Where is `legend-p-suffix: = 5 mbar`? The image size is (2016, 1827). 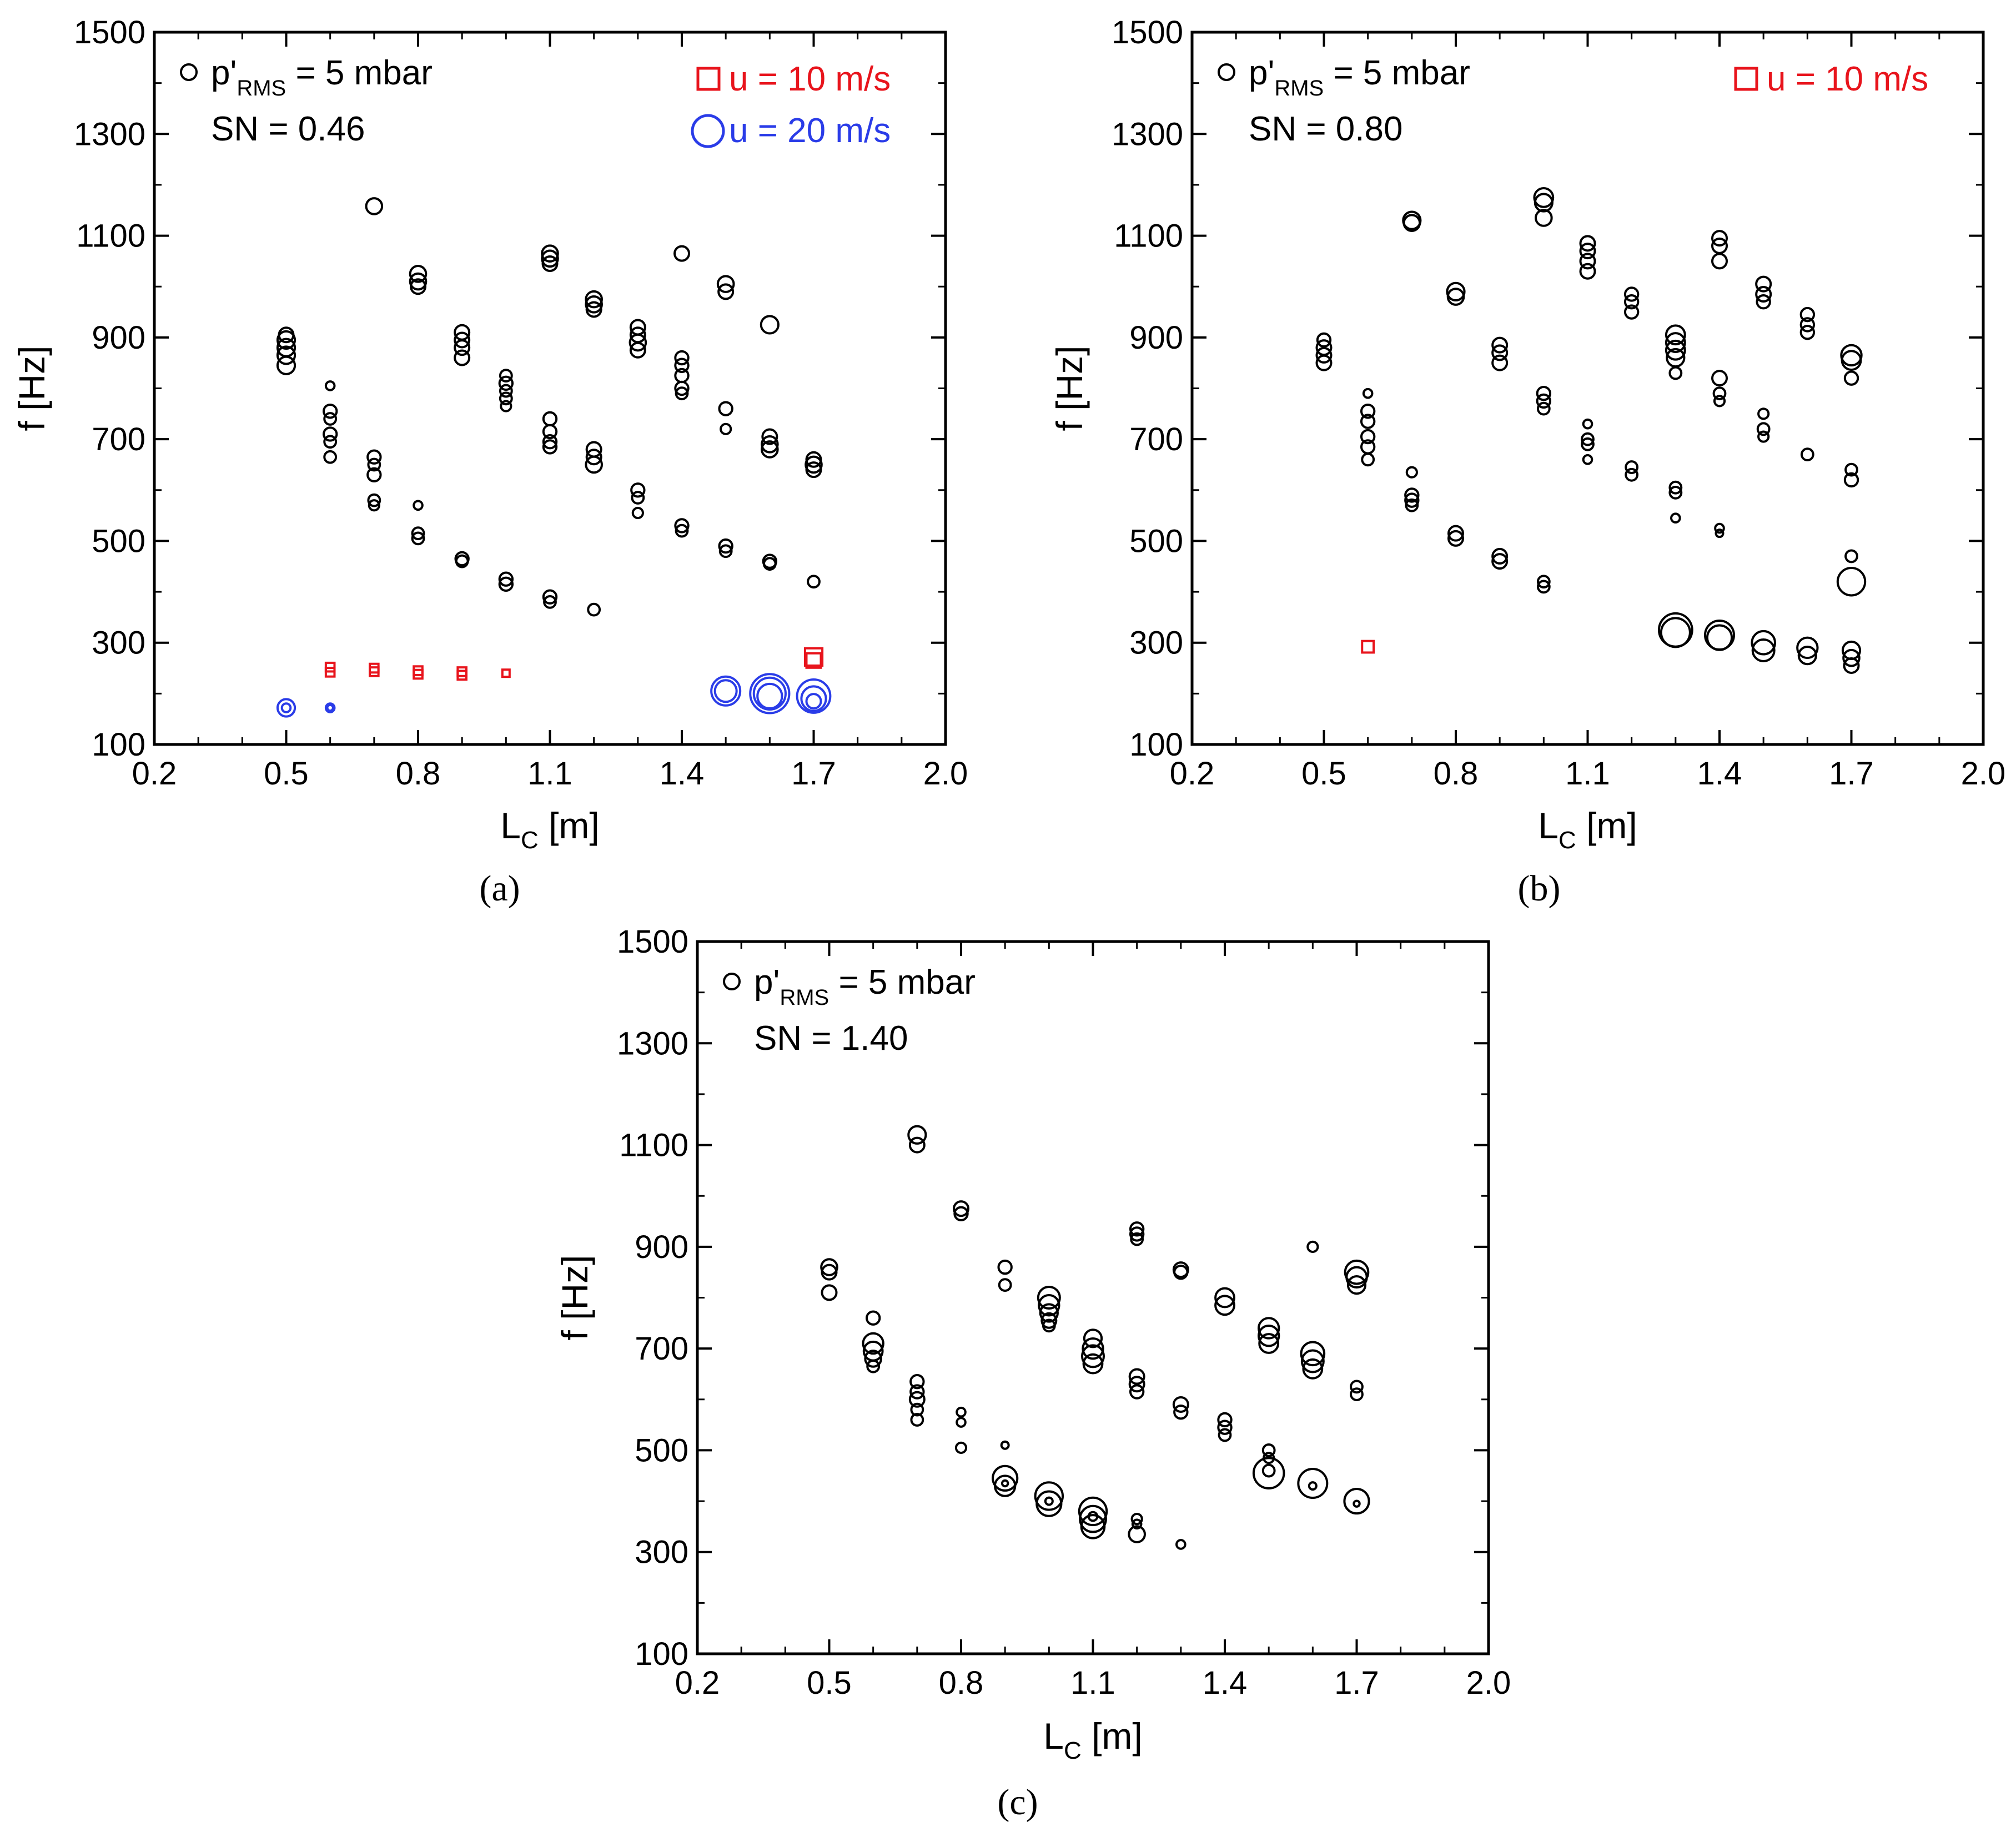 legend-p-suffix: = 5 mbar is located at coordinates (903, 982).